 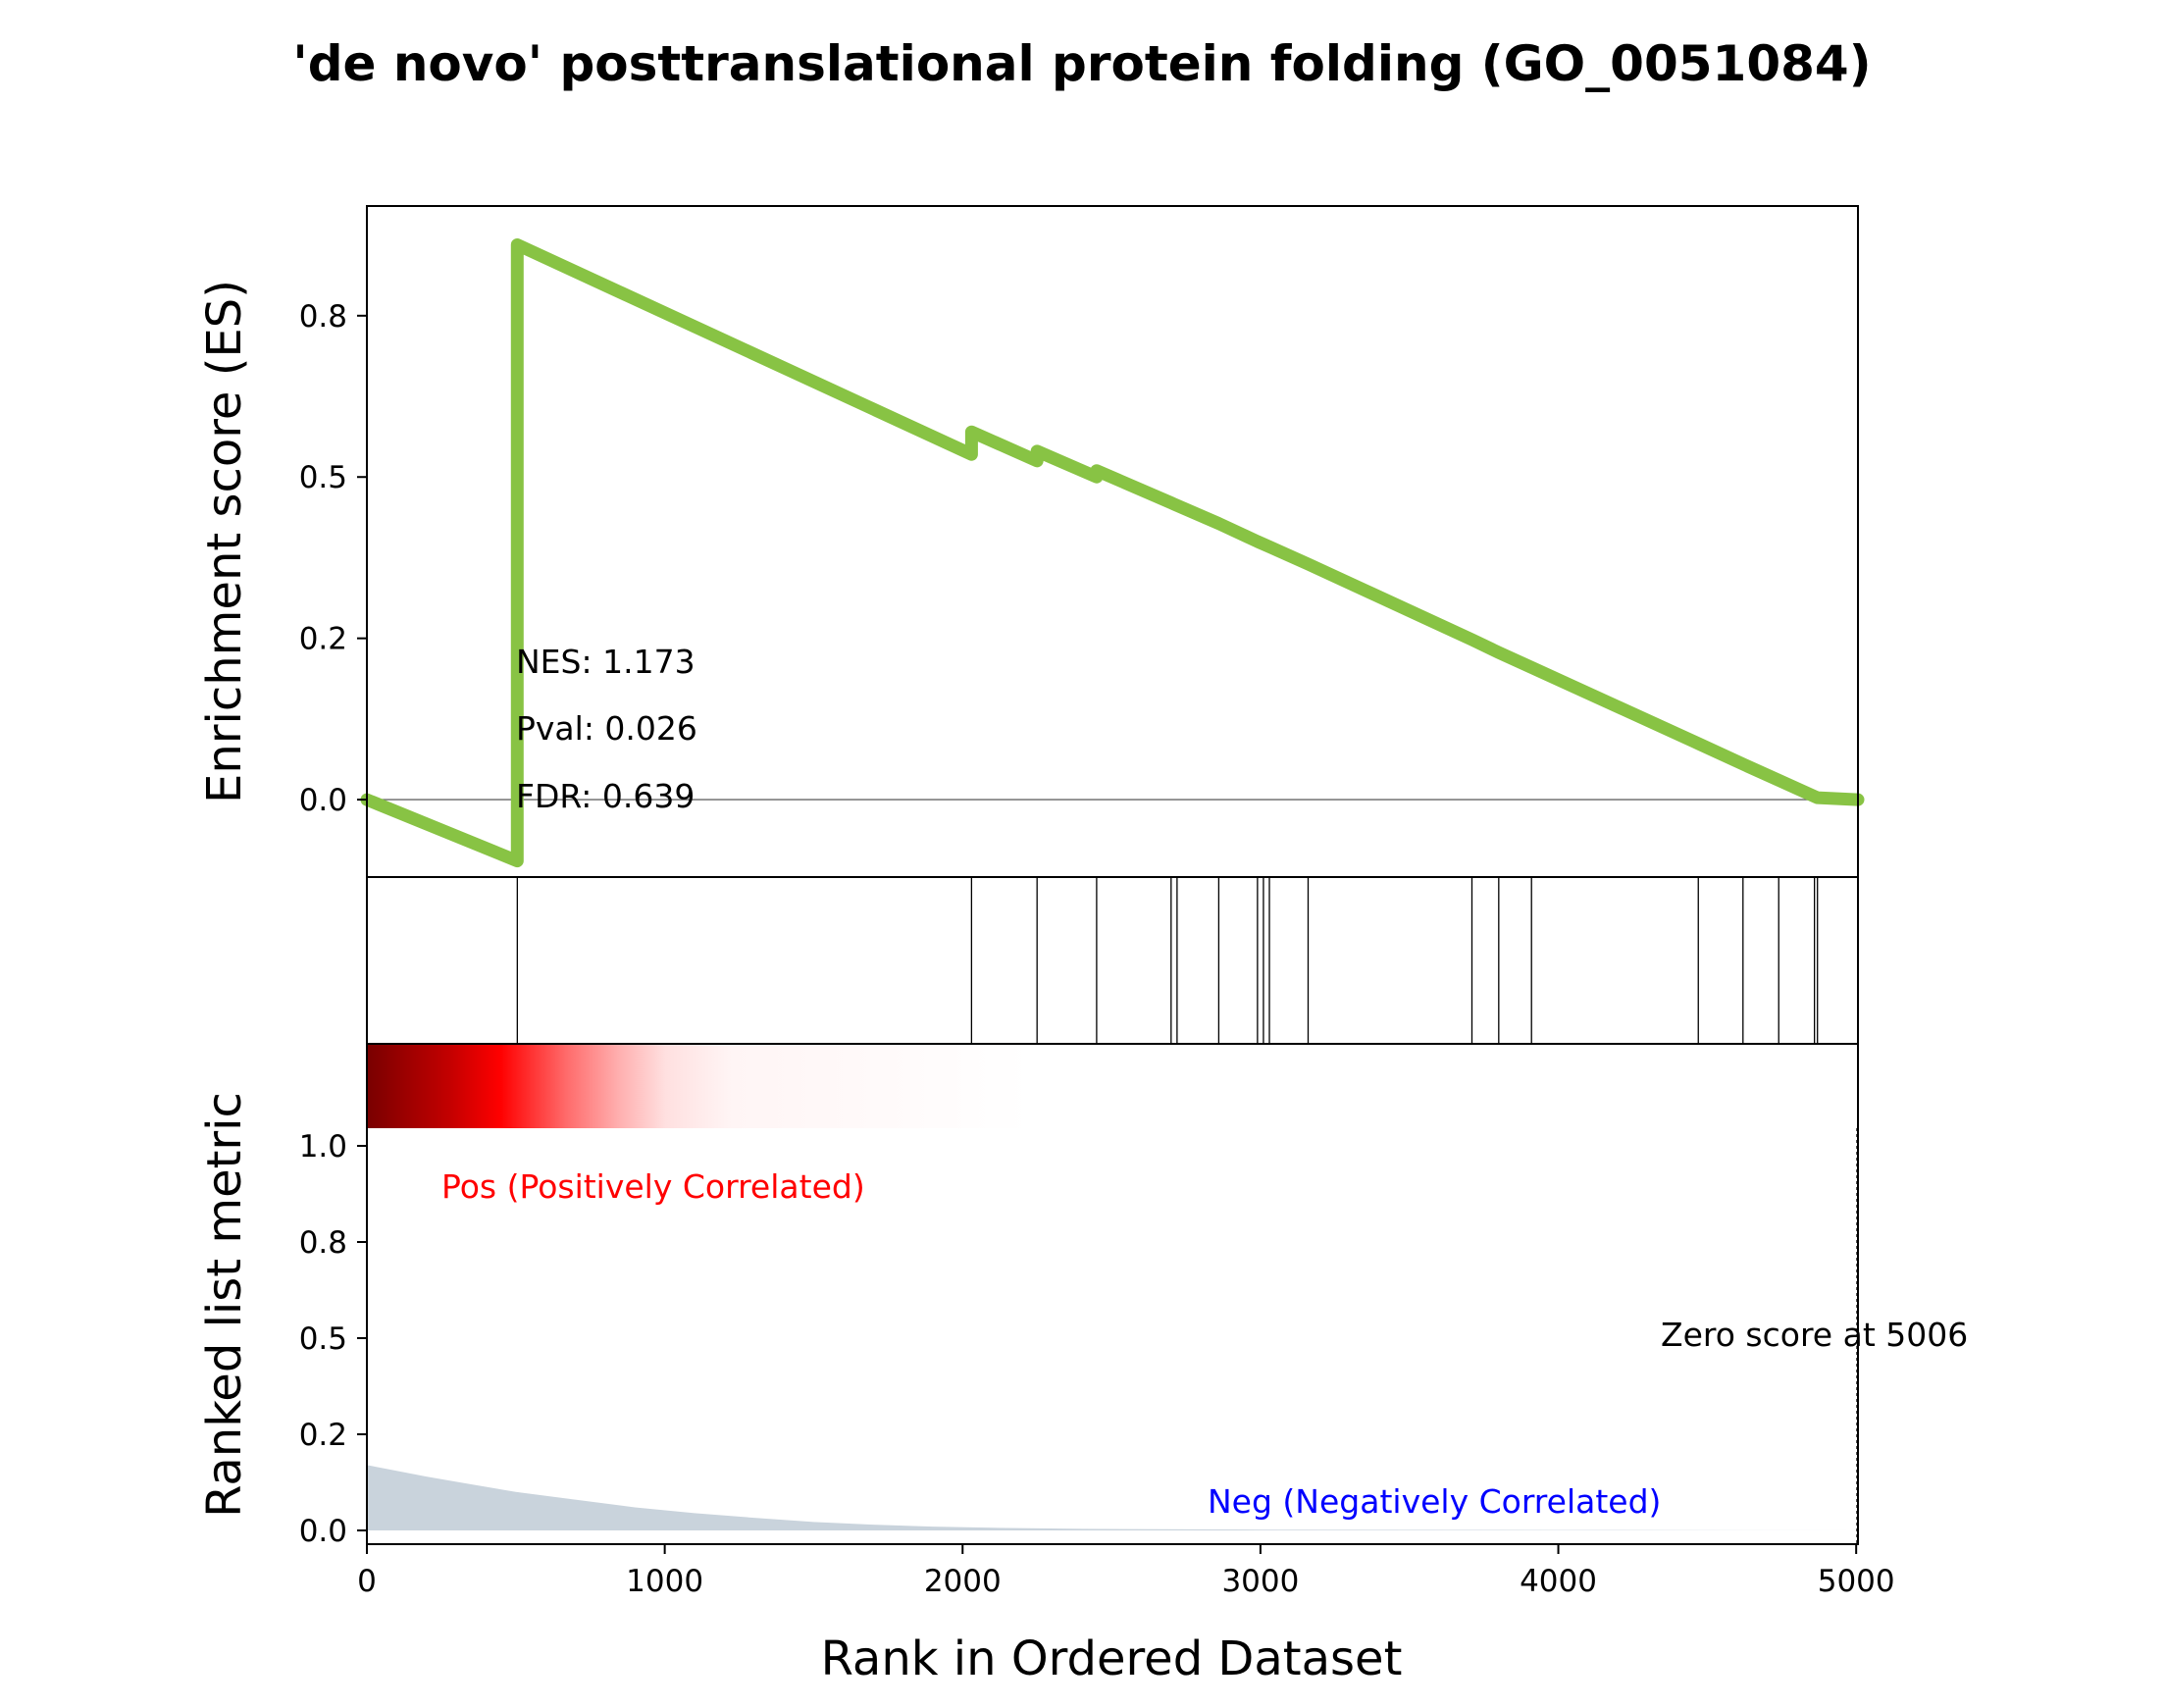 I want to click on rank-y-tick-label: 1.0, so click(x=323, y=1147).